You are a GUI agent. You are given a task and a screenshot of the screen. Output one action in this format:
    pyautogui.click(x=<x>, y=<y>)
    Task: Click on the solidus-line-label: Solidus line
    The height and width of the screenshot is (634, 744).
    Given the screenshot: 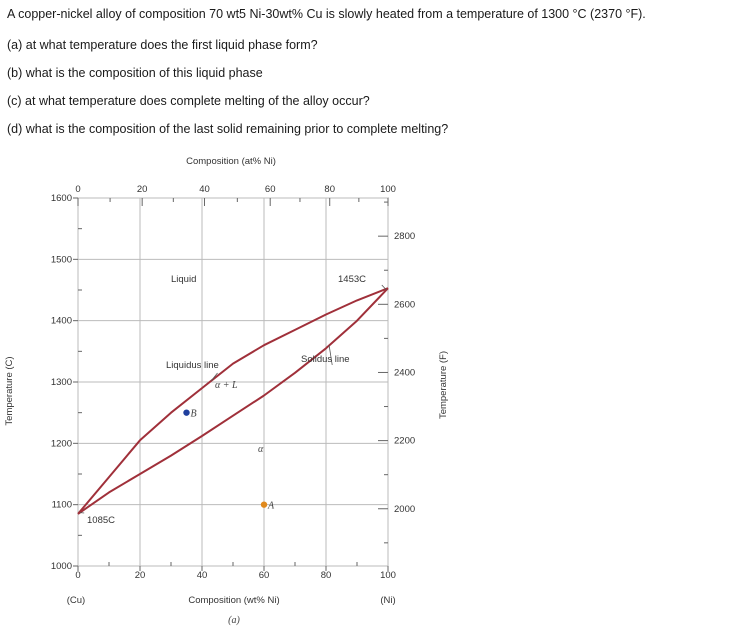 What is the action you would take?
    pyautogui.click(x=325, y=359)
    